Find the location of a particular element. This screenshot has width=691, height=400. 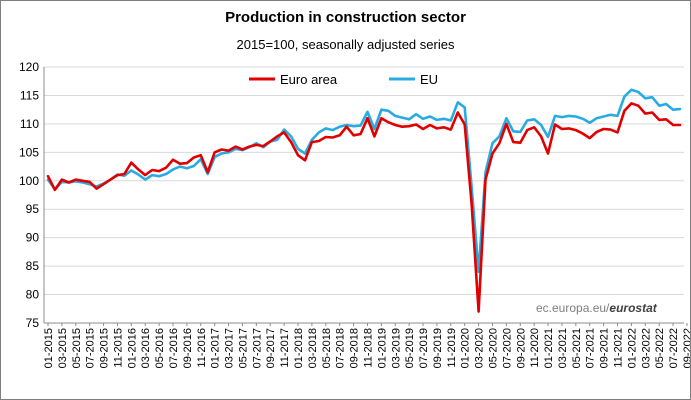

x-tick-label-03-2021: 03-2021 is located at coordinates (563, 348).